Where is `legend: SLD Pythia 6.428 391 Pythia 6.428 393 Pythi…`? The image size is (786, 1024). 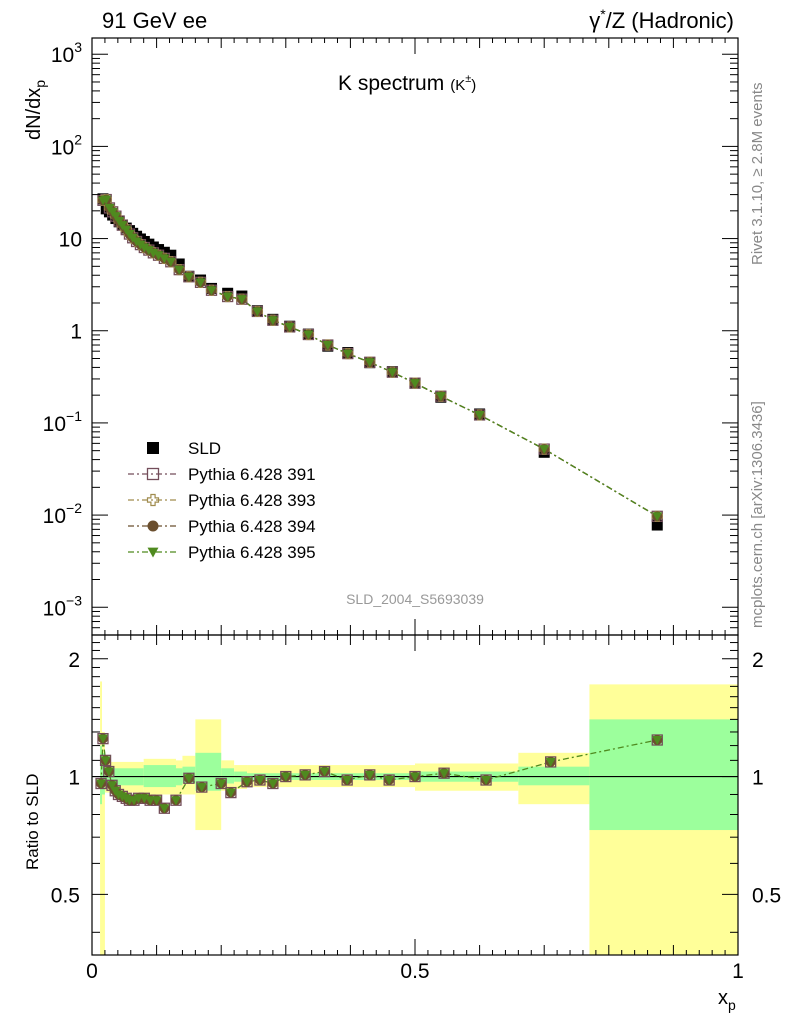
legend: SLD Pythia 6.428 391 Pythia 6.428 393 Pythi… is located at coordinates (222, 500).